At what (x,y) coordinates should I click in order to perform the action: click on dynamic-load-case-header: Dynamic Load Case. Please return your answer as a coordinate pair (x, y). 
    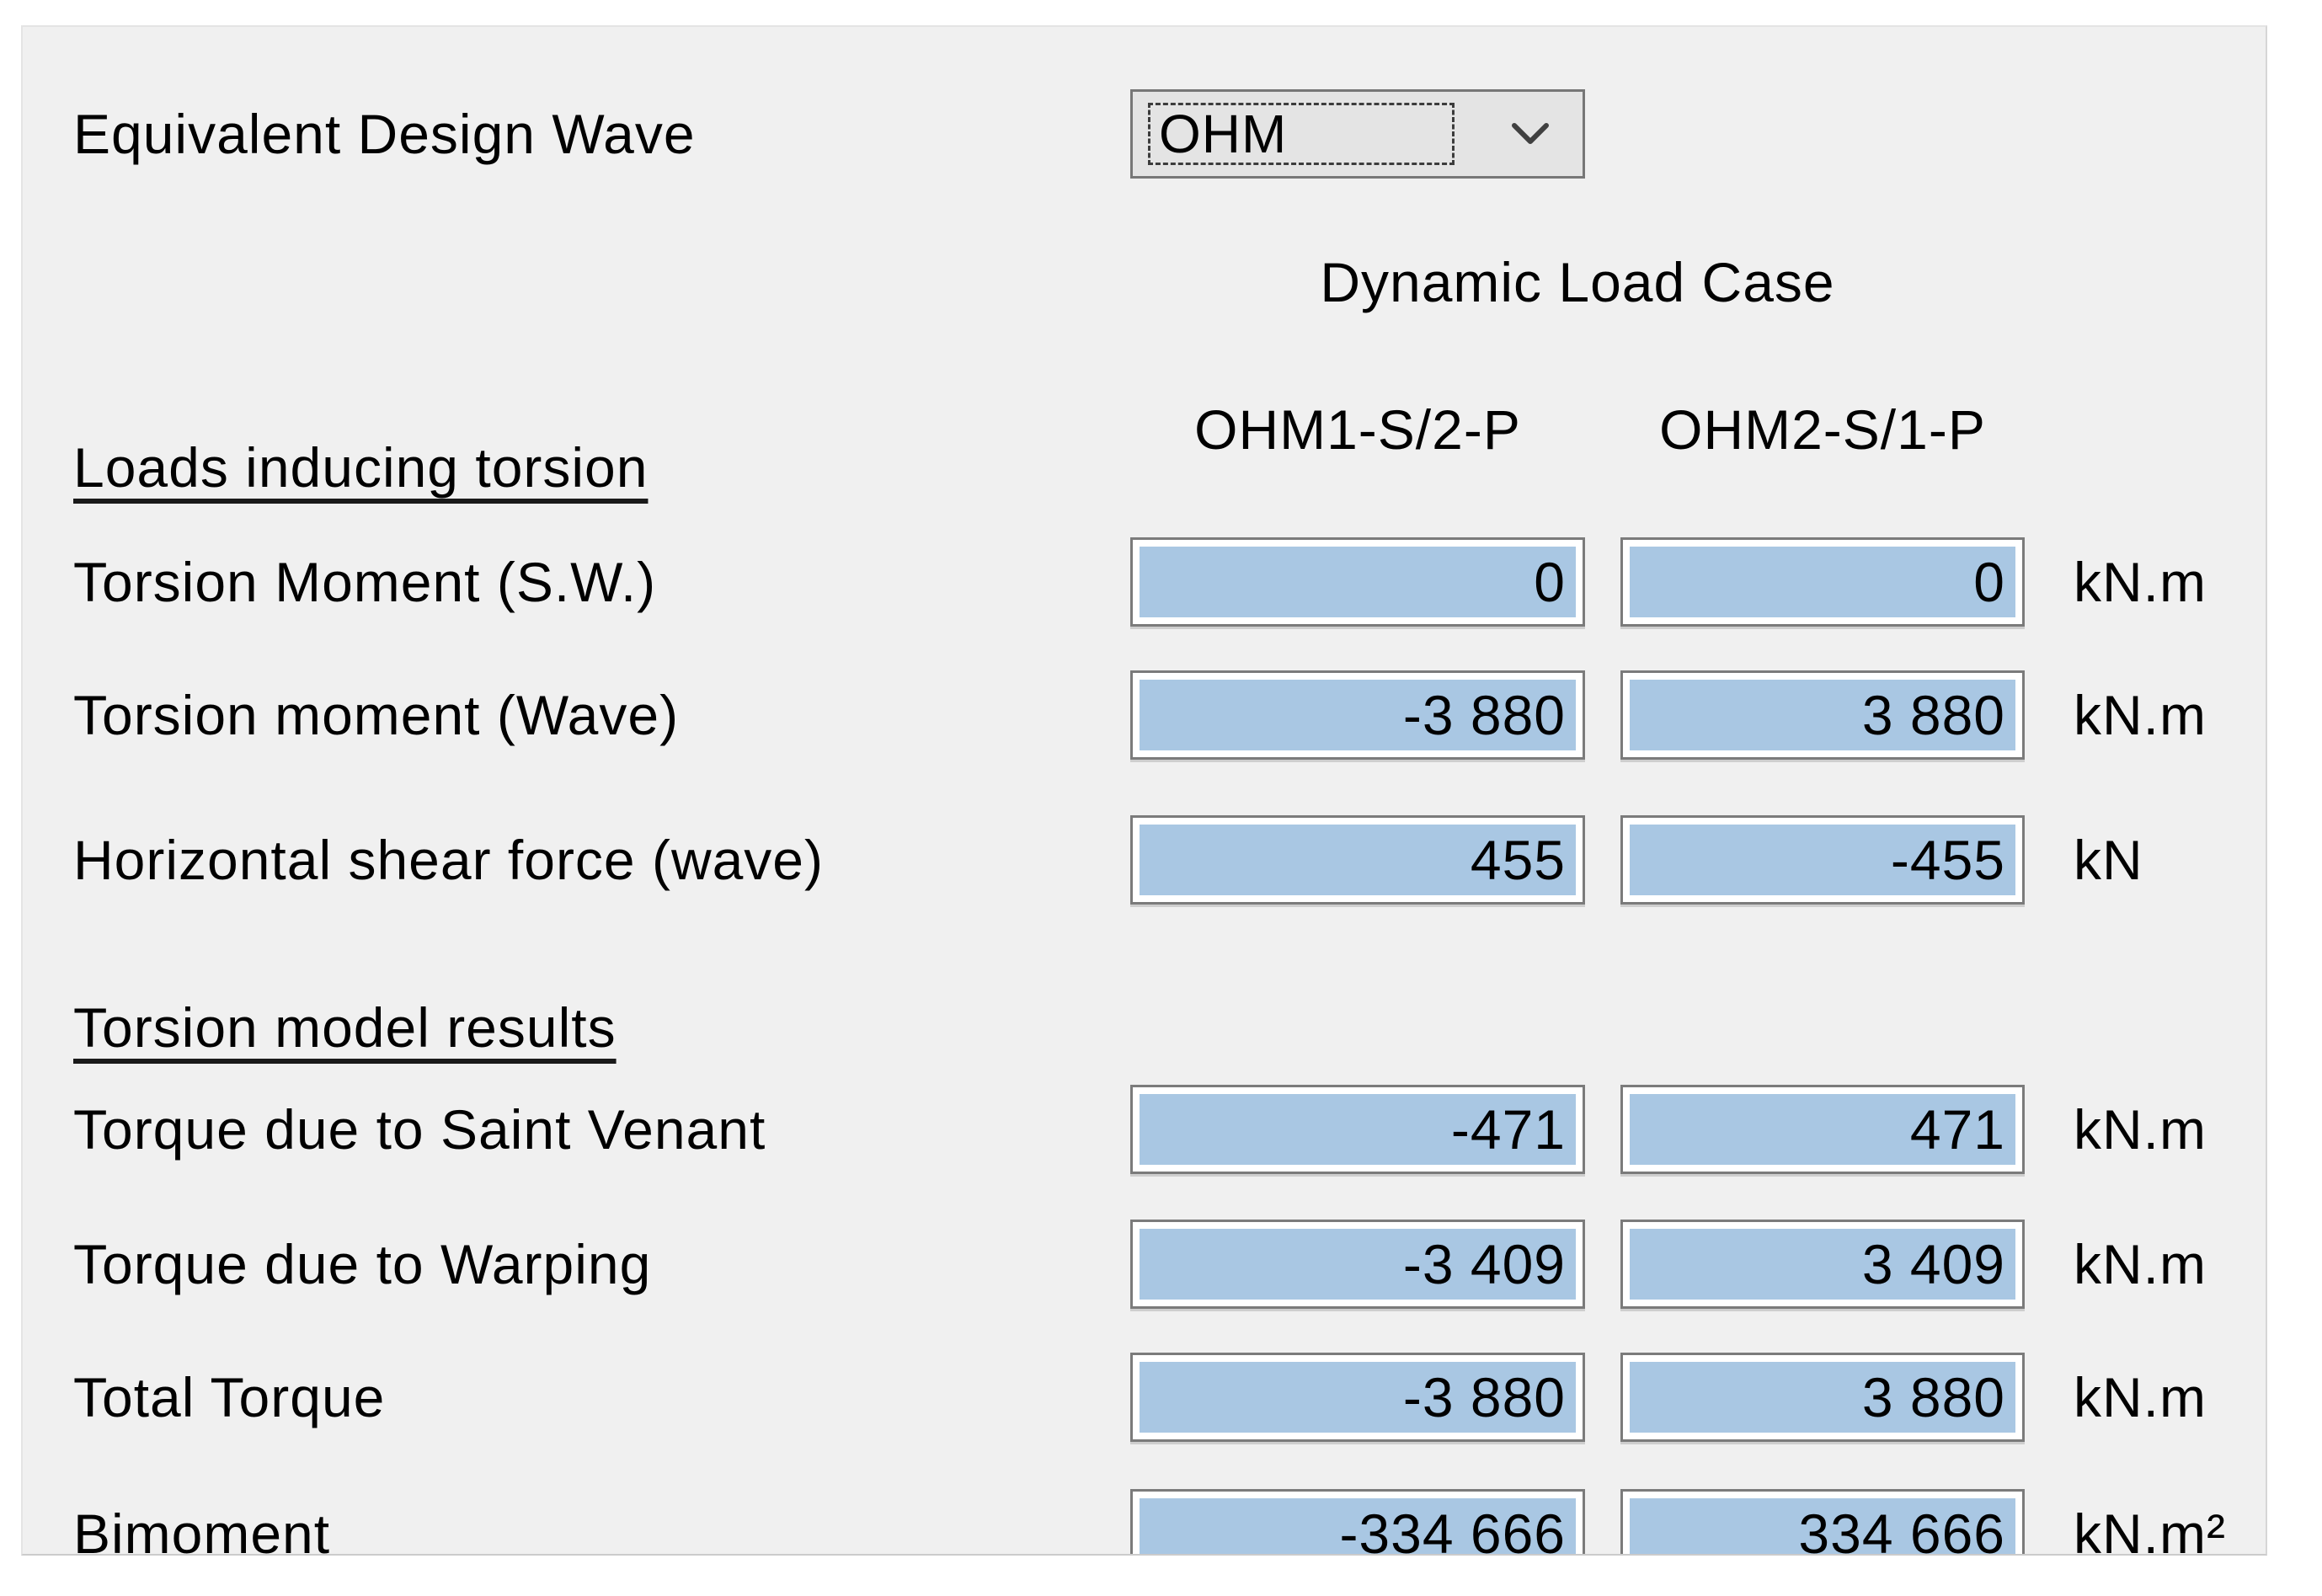
    Looking at the image, I should click on (1577, 282).